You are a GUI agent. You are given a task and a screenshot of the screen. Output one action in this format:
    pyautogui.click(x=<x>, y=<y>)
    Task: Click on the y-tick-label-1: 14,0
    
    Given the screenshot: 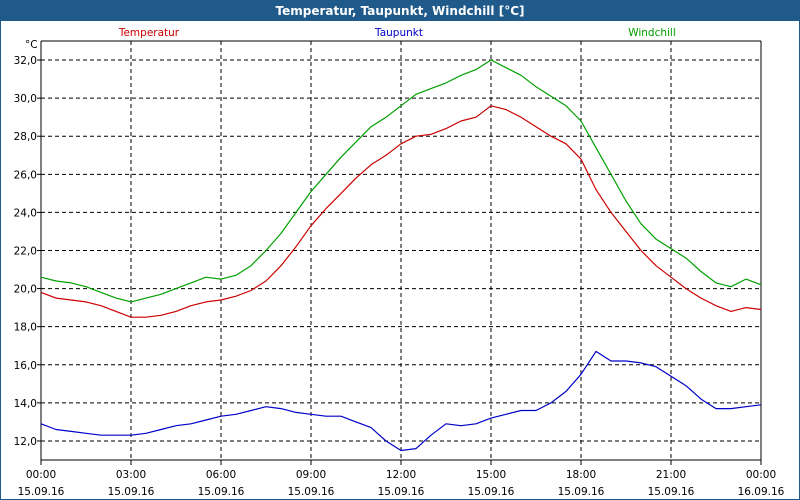 What is the action you would take?
    pyautogui.click(x=25, y=404)
    